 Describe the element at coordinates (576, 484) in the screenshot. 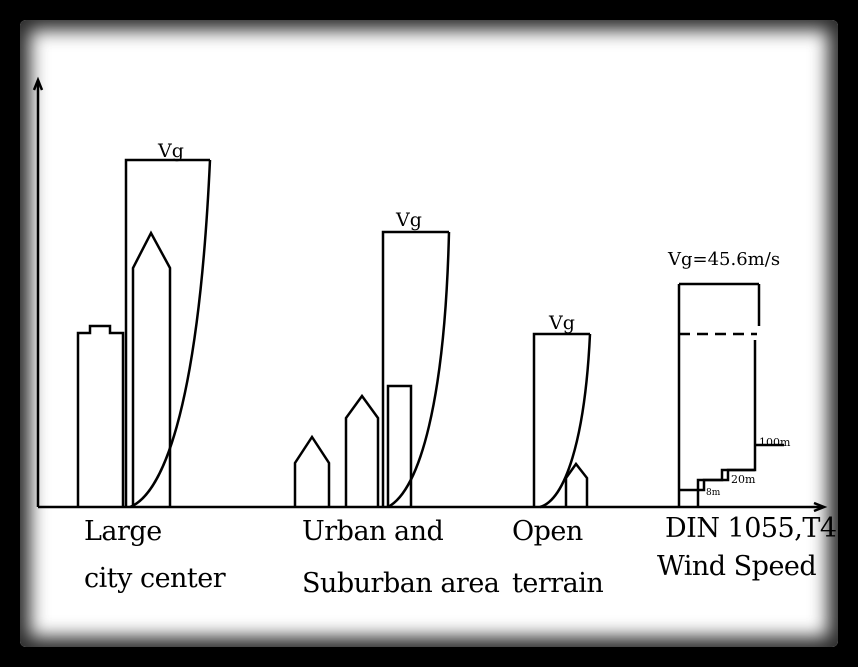

I see `open-building` at that location.